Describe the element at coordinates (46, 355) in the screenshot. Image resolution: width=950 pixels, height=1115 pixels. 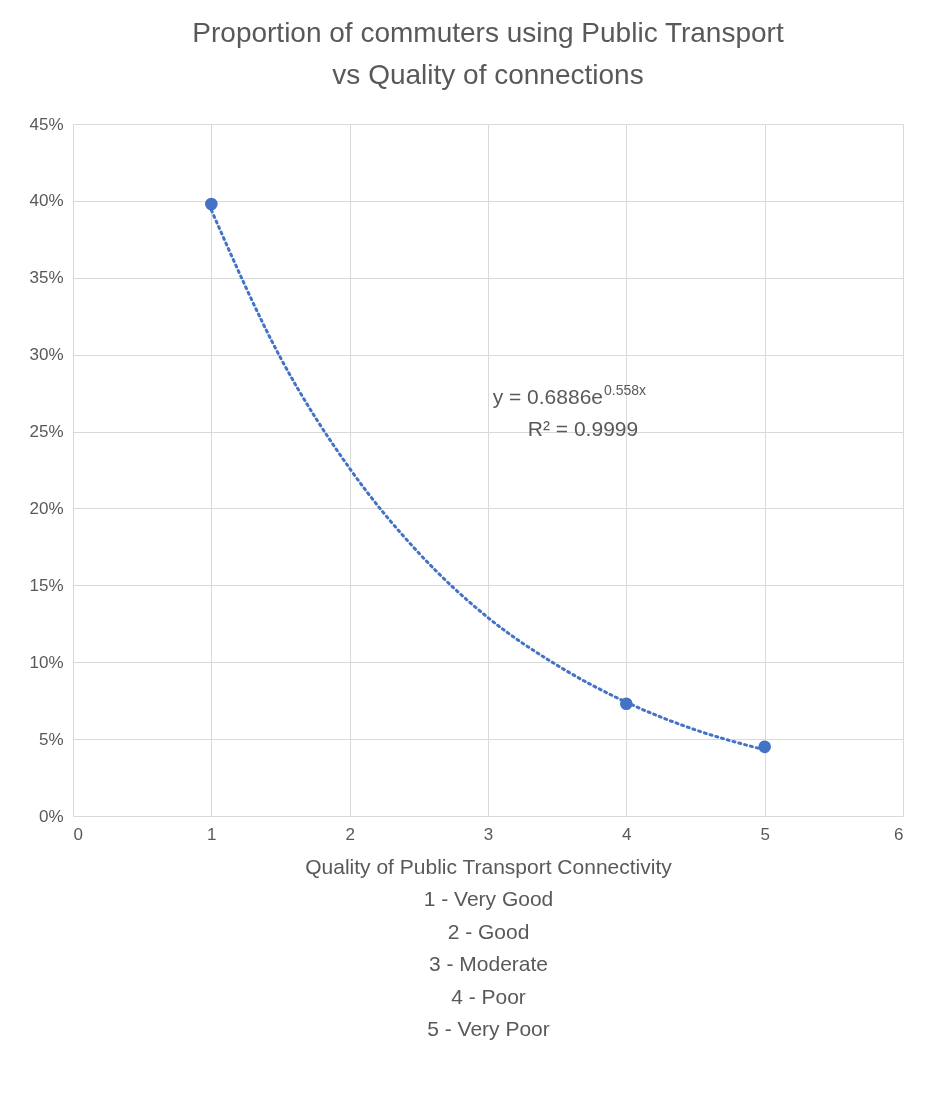
I see `y-tick-label: 30%` at that location.